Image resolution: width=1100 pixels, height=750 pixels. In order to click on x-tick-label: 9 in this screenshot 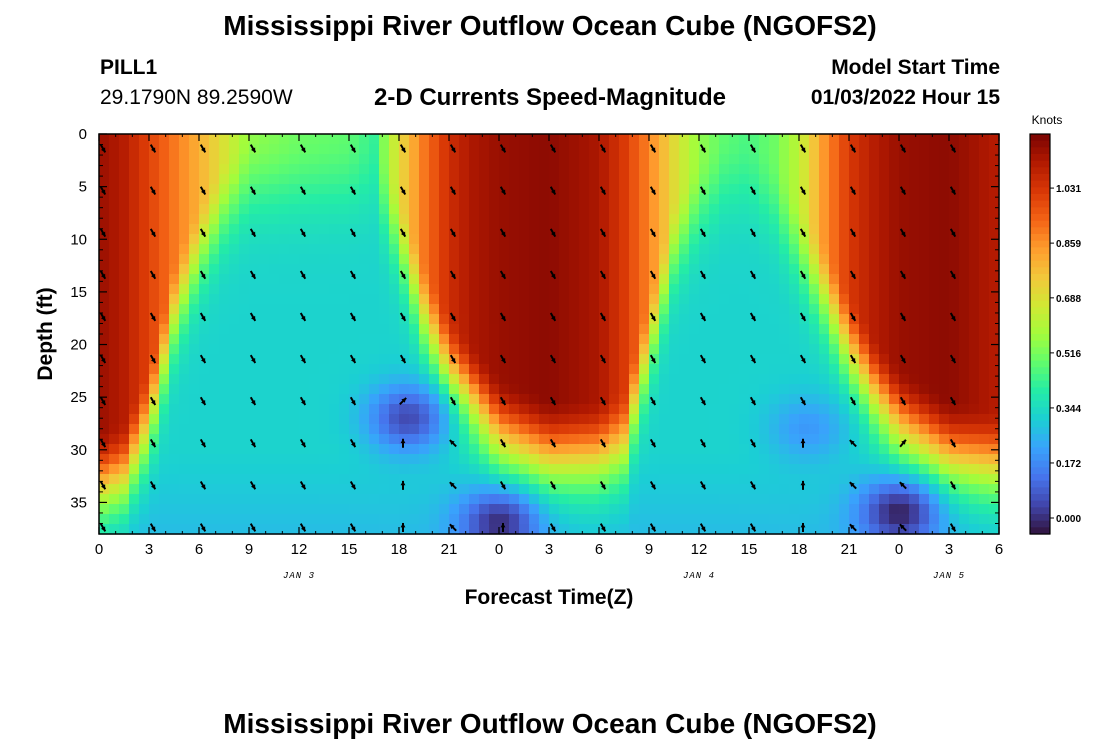, I will do `click(249, 549)`.